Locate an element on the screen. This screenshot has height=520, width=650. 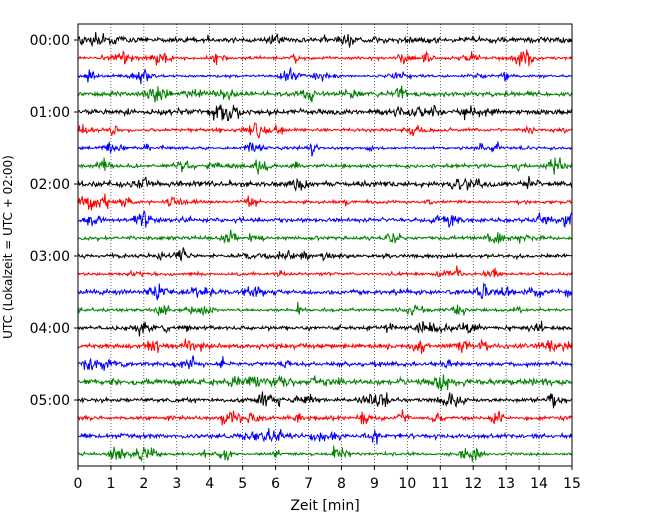
trace-01:00 is located at coordinates (325, 112).